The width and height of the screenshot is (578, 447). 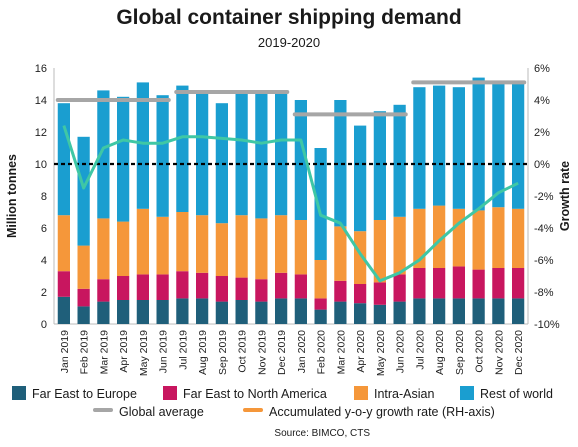 I want to click on y2-tick-label: -10%, so click(x=547, y=325).